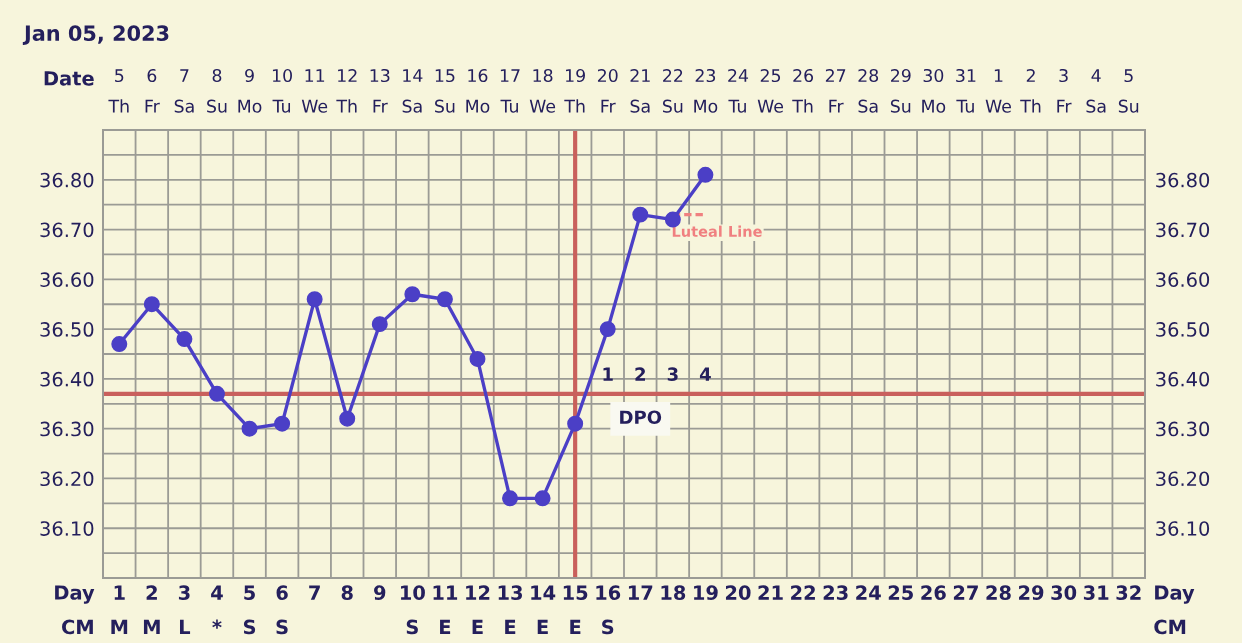 Image resolution: width=1242 pixels, height=643 pixels. I want to click on x-tick-label: 16 S, so click(608, 610).